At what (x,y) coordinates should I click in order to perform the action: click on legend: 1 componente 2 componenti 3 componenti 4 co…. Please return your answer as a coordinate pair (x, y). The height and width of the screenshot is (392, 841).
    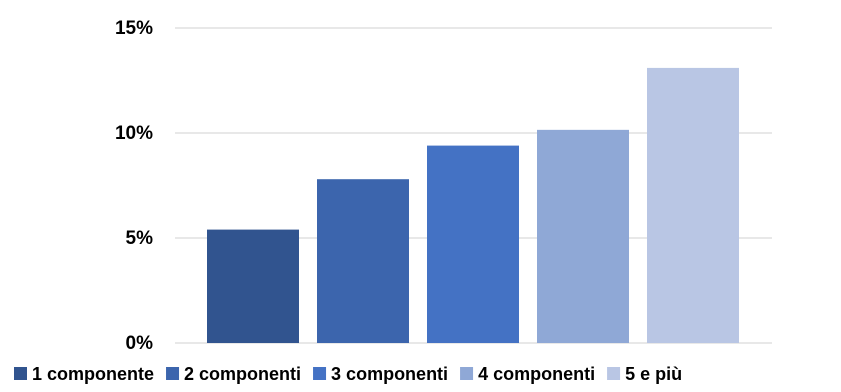
    Looking at the image, I should click on (348, 374).